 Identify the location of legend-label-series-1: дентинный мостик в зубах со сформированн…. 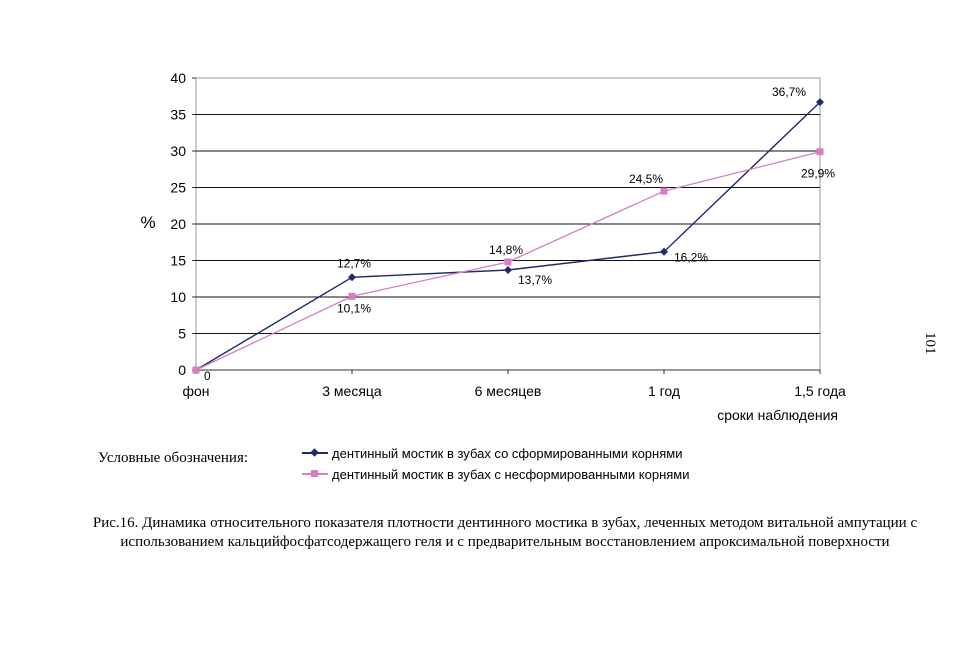
(507, 453).